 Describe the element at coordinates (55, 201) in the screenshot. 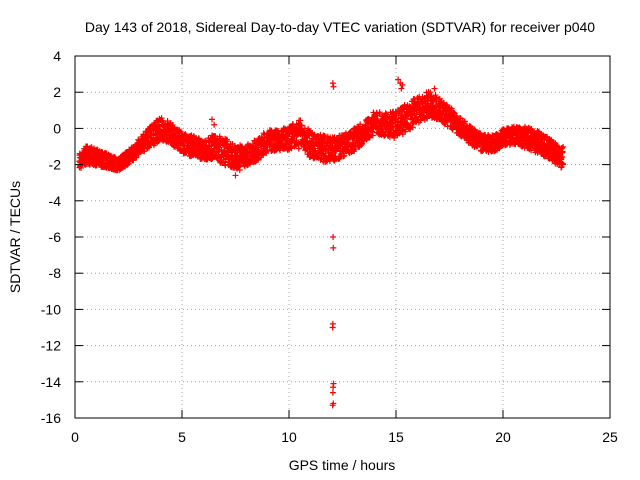

I see `y-tick-label: -4` at that location.